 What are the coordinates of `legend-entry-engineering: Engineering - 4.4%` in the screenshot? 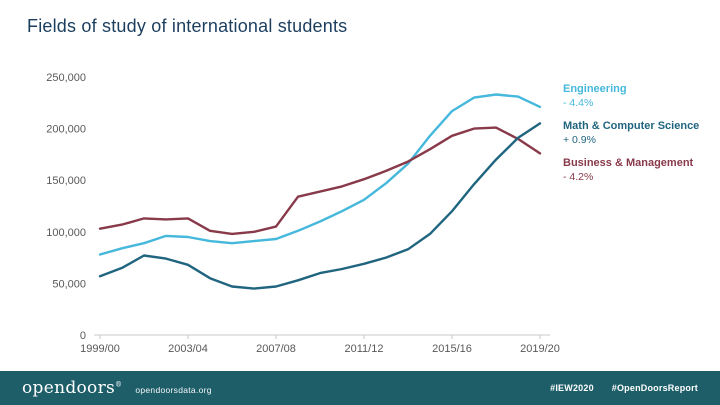 It's located at (640, 96).